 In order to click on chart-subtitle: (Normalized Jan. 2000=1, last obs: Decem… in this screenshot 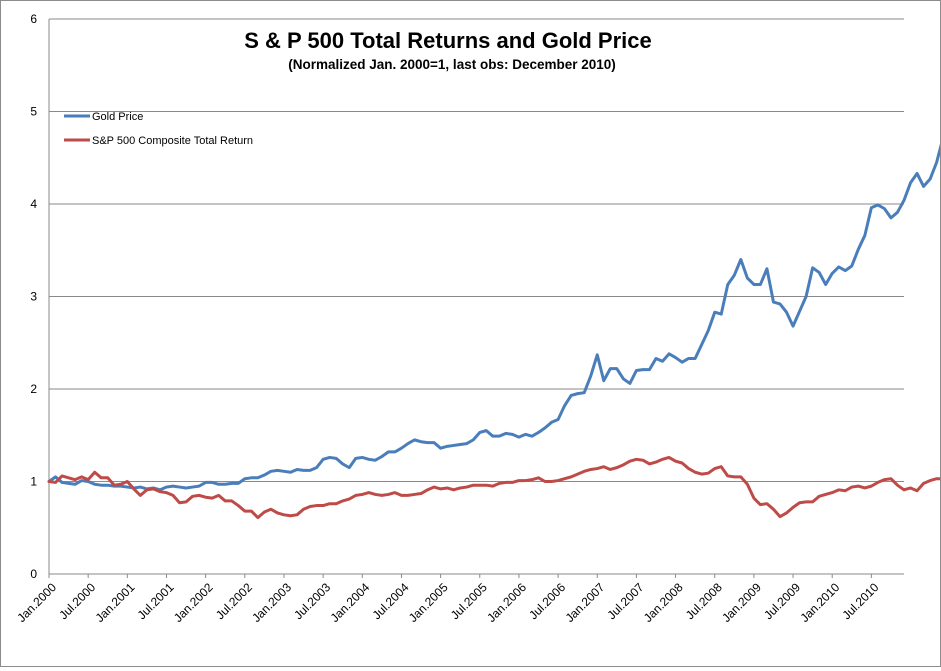, I will do `click(452, 64)`.